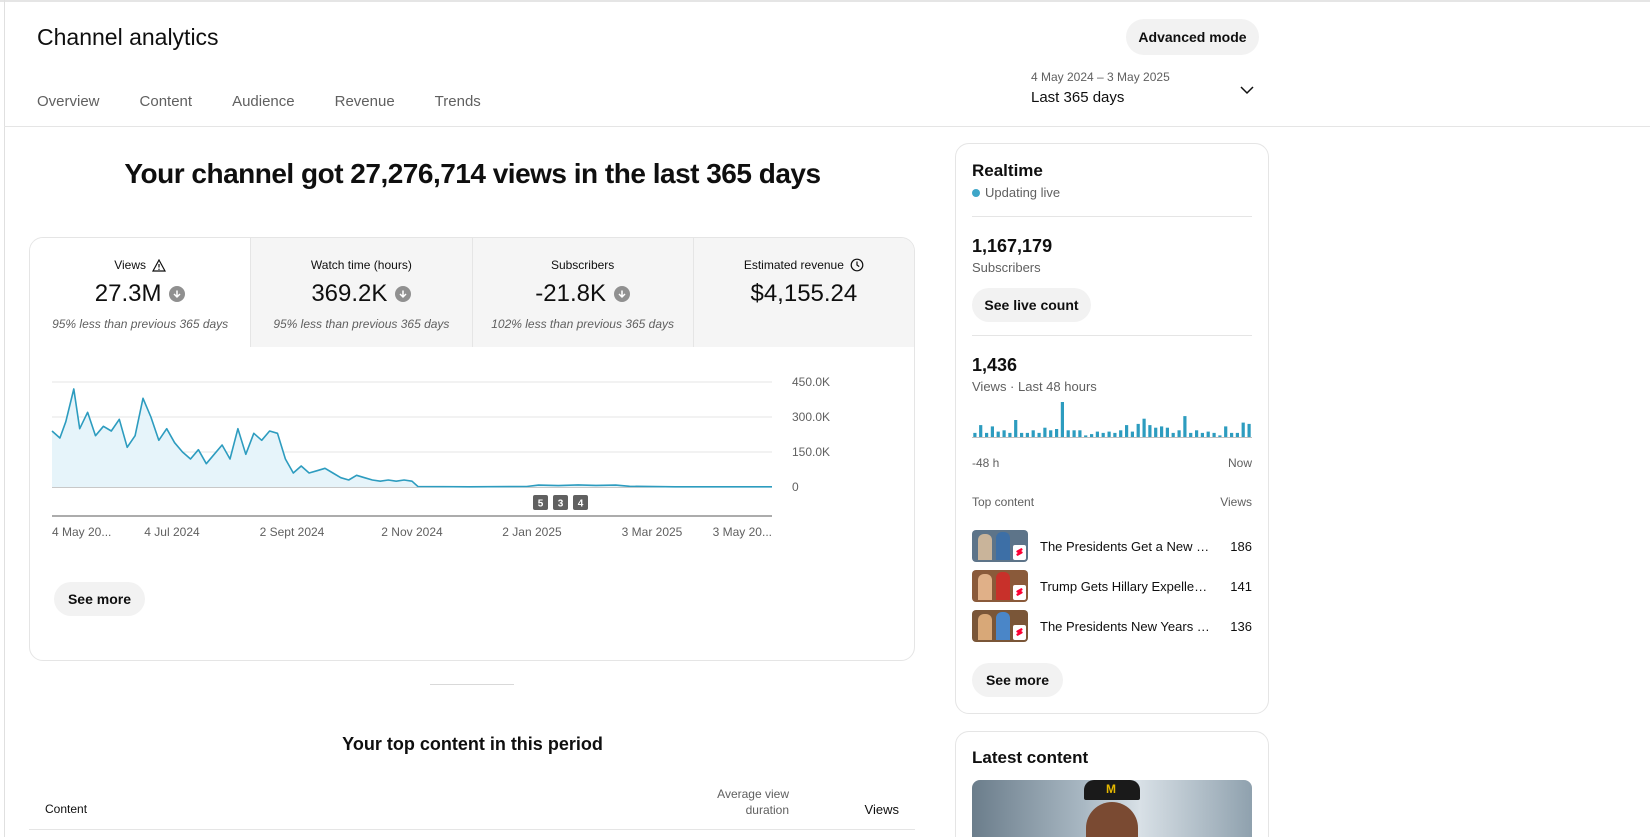 The height and width of the screenshot is (837, 1650). What do you see at coordinates (995, 365) in the screenshot?
I see `realtime-views-value: 1,436` at bounding box center [995, 365].